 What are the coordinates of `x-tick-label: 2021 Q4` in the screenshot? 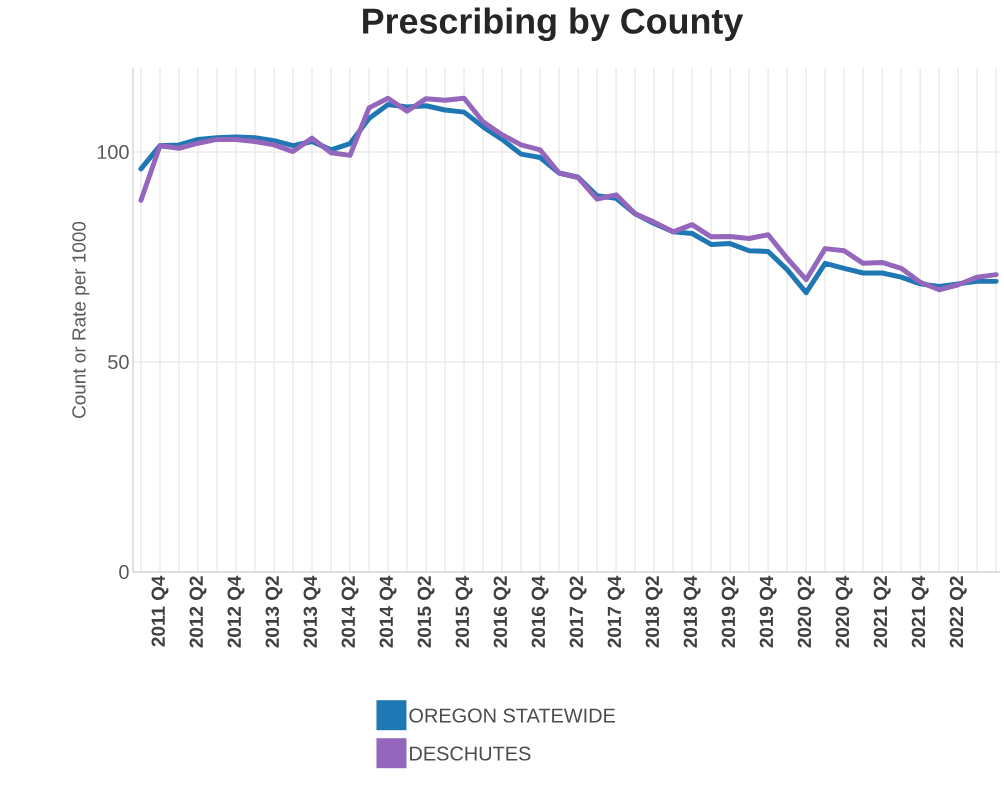 It's located at (920, 611).